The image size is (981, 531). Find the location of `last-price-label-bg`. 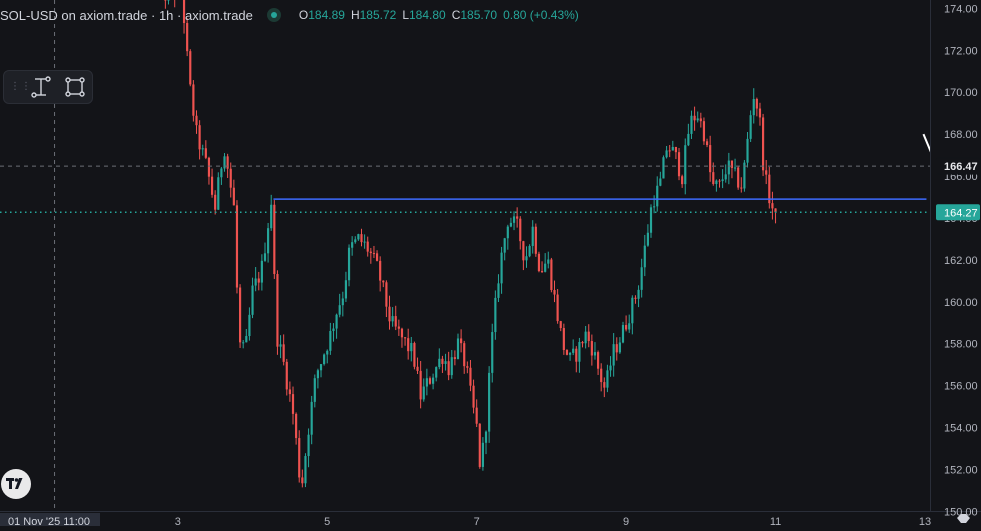

last-price-label-bg is located at coordinates (958, 212).